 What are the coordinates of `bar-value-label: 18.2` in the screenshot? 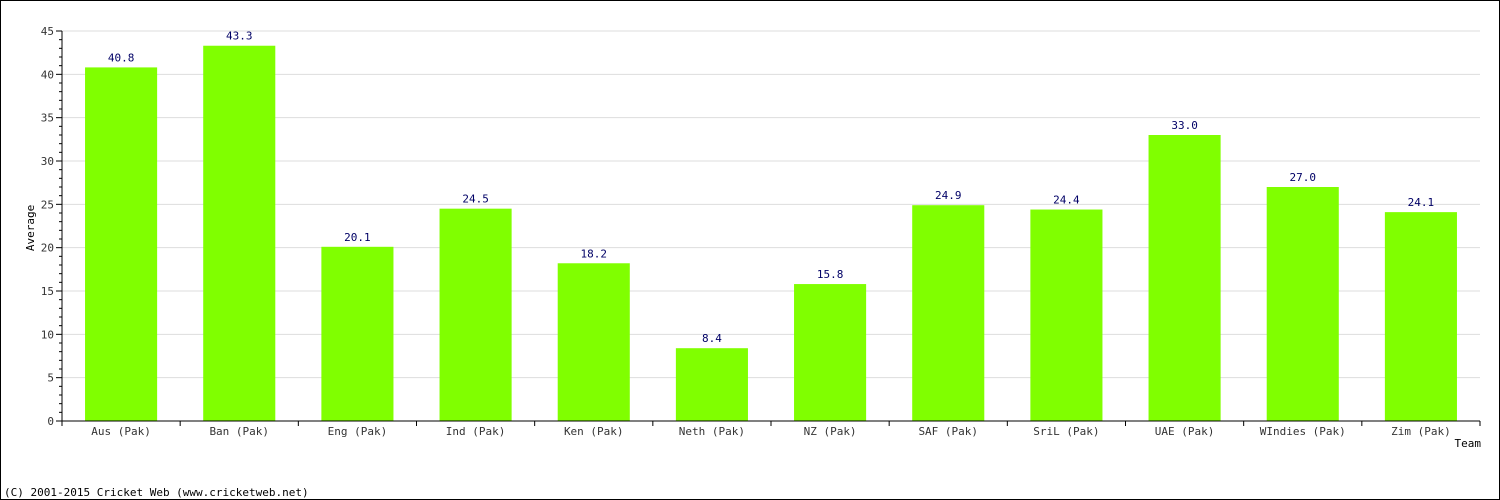 It's located at (594, 253).